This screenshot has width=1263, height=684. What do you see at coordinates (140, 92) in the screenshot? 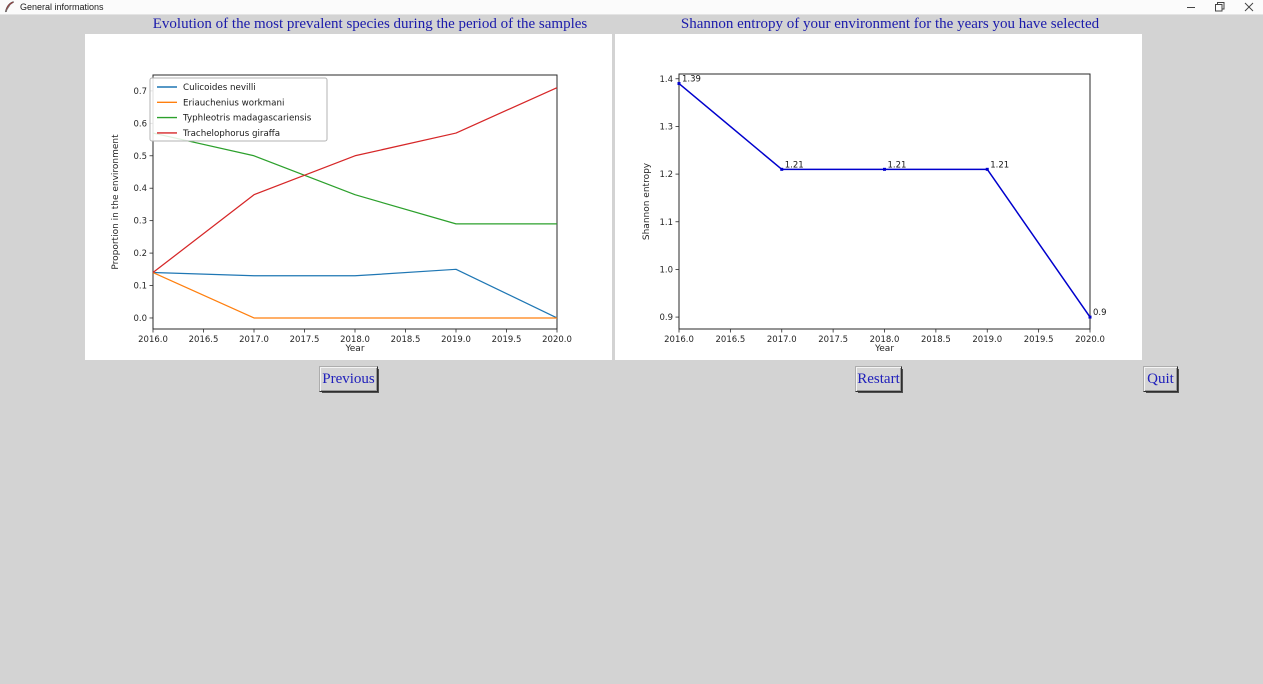
I see `y-tick-label: 0.7` at bounding box center [140, 92].